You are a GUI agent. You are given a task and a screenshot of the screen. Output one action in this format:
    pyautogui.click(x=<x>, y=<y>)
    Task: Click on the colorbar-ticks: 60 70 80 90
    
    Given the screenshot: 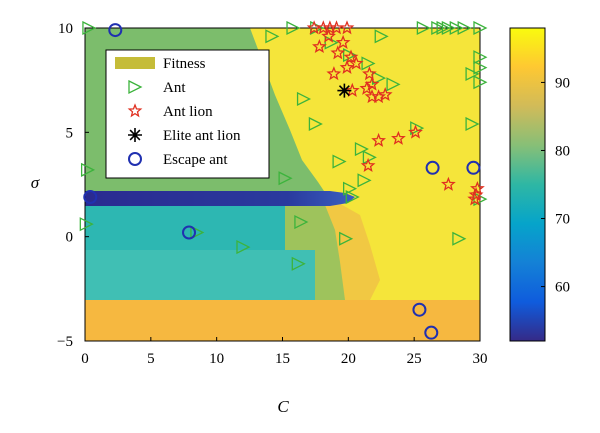 What is the action you would take?
    pyautogui.click(x=555, y=185)
    